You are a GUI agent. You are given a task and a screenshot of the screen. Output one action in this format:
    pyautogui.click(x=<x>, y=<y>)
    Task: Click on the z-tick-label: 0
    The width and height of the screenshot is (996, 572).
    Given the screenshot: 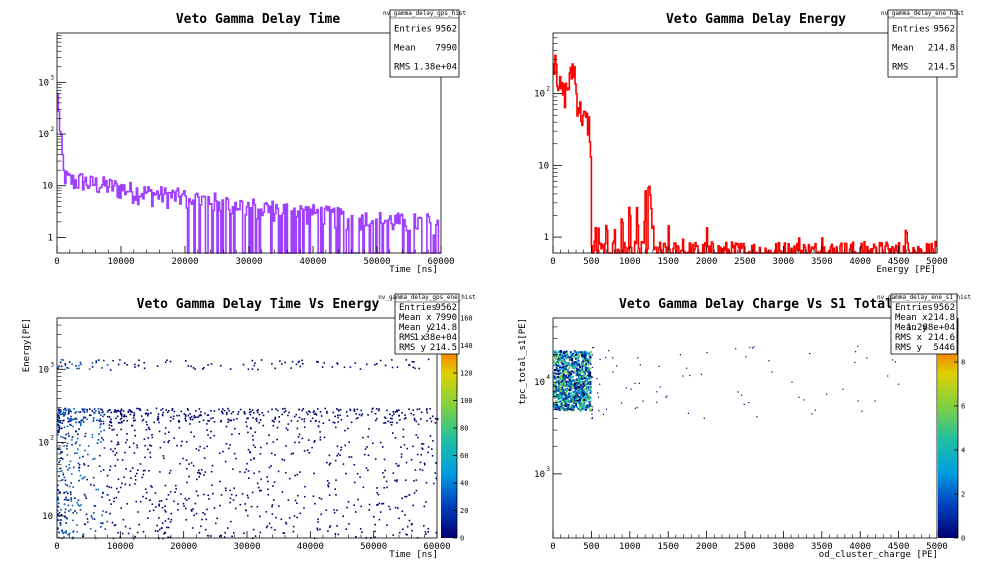 What is the action you would take?
    pyautogui.click(x=963, y=539)
    